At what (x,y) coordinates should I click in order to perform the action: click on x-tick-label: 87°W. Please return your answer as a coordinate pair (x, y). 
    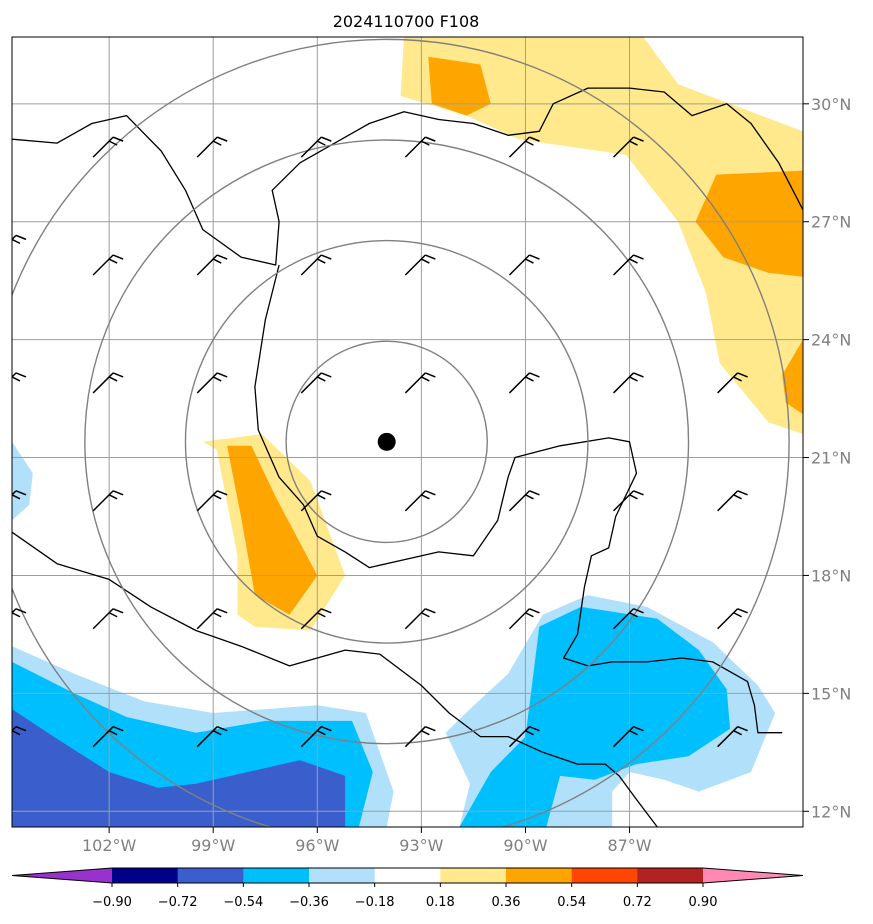
    Looking at the image, I should click on (629, 845).